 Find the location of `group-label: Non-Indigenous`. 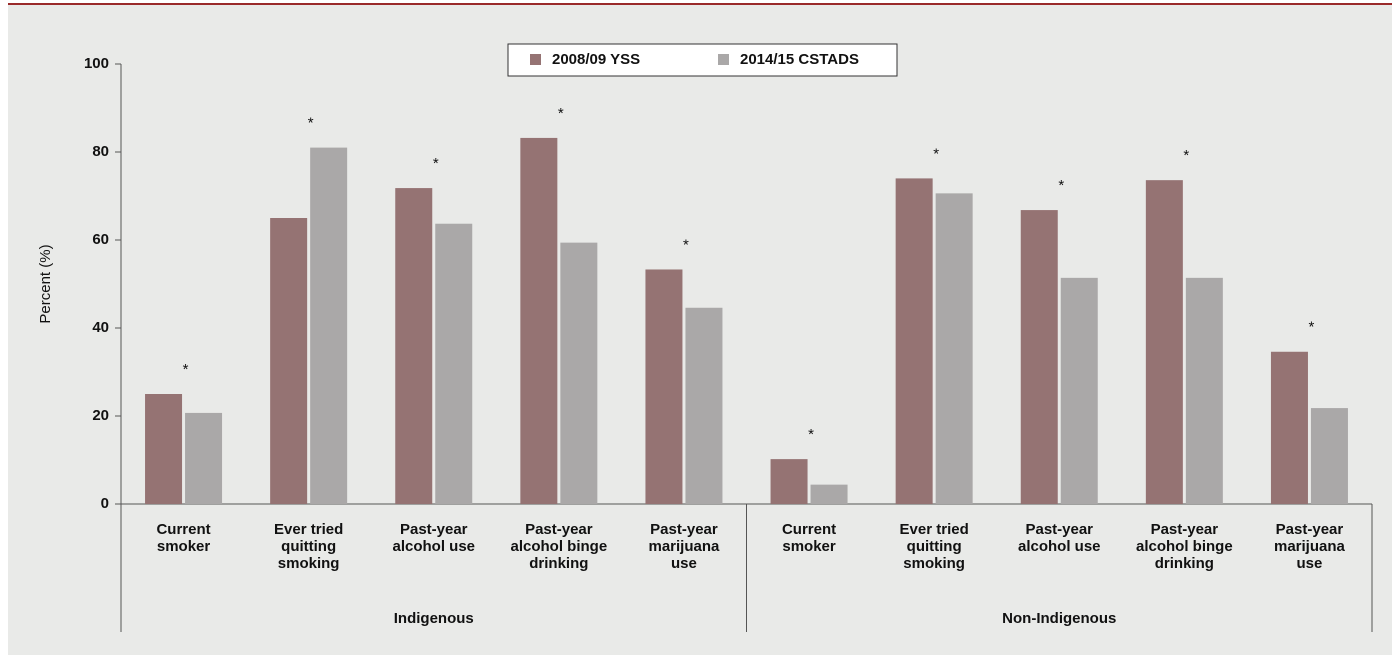

group-label: Non-Indigenous is located at coordinates (1059, 618).